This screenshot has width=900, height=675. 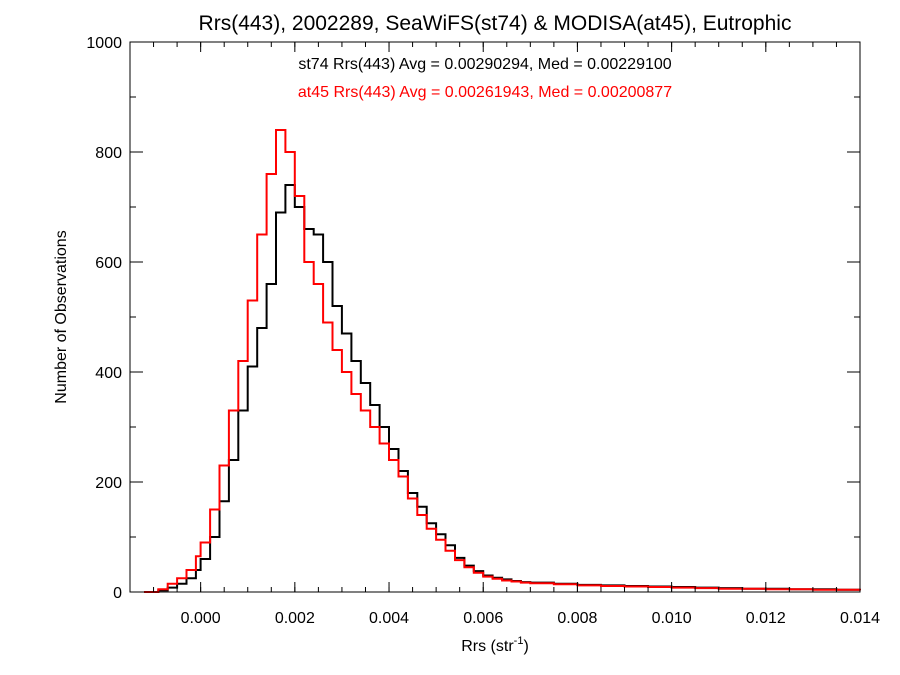 What do you see at coordinates (672, 618) in the screenshot?
I see `x-tick-label: 0.010` at bounding box center [672, 618].